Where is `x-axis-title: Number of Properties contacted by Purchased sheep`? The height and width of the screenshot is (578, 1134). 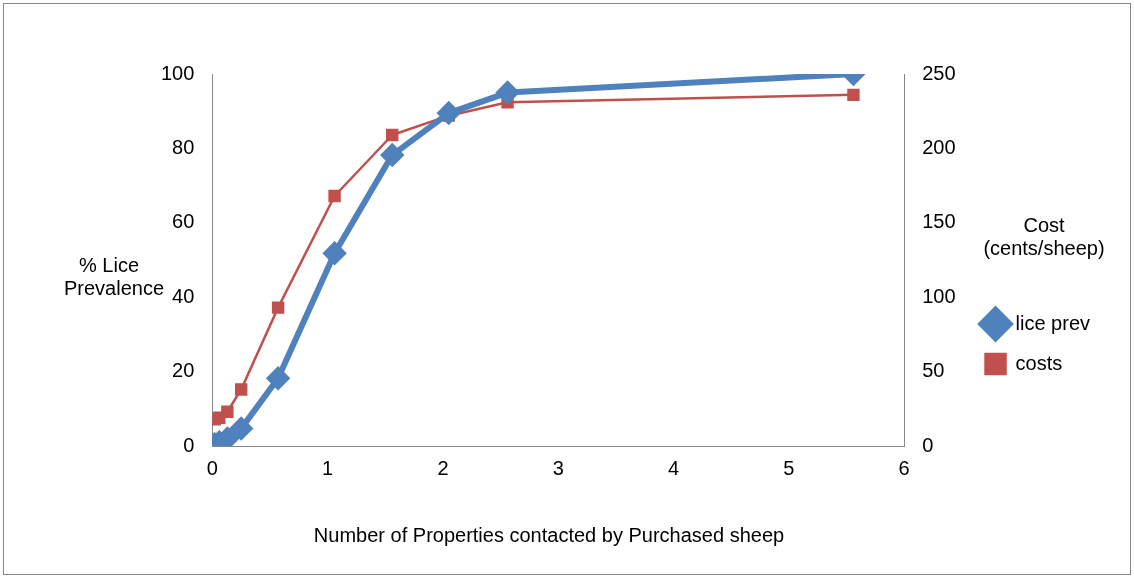
x-axis-title: Number of Properties contacted by Purchased sheep is located at coordinates (549, 535).